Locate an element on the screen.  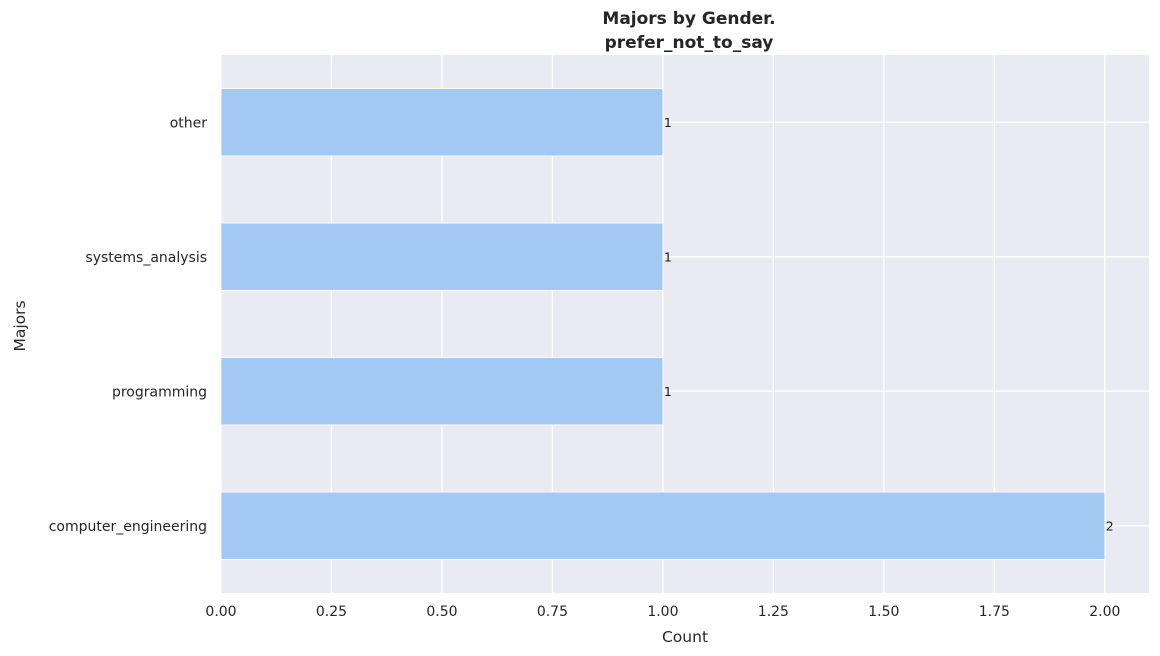
x-tick-label: 1.75 is located at coordinates (994, 612).